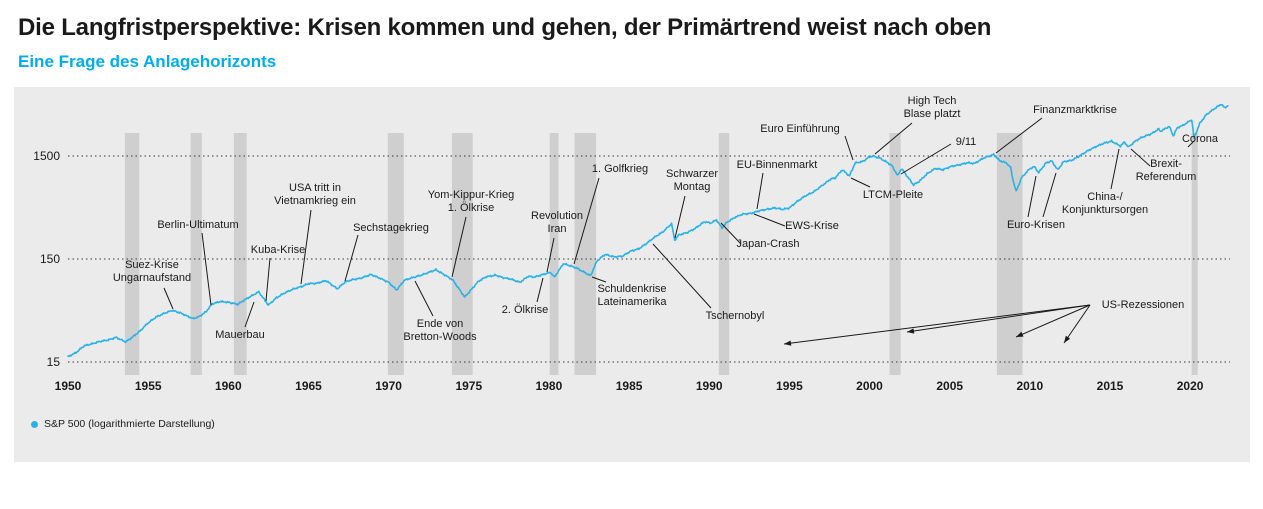  What do you see at coordinates (932, 114) in the screenshot?
I see `annotation-label: Blase platzt` at bounding box center [932, 114].